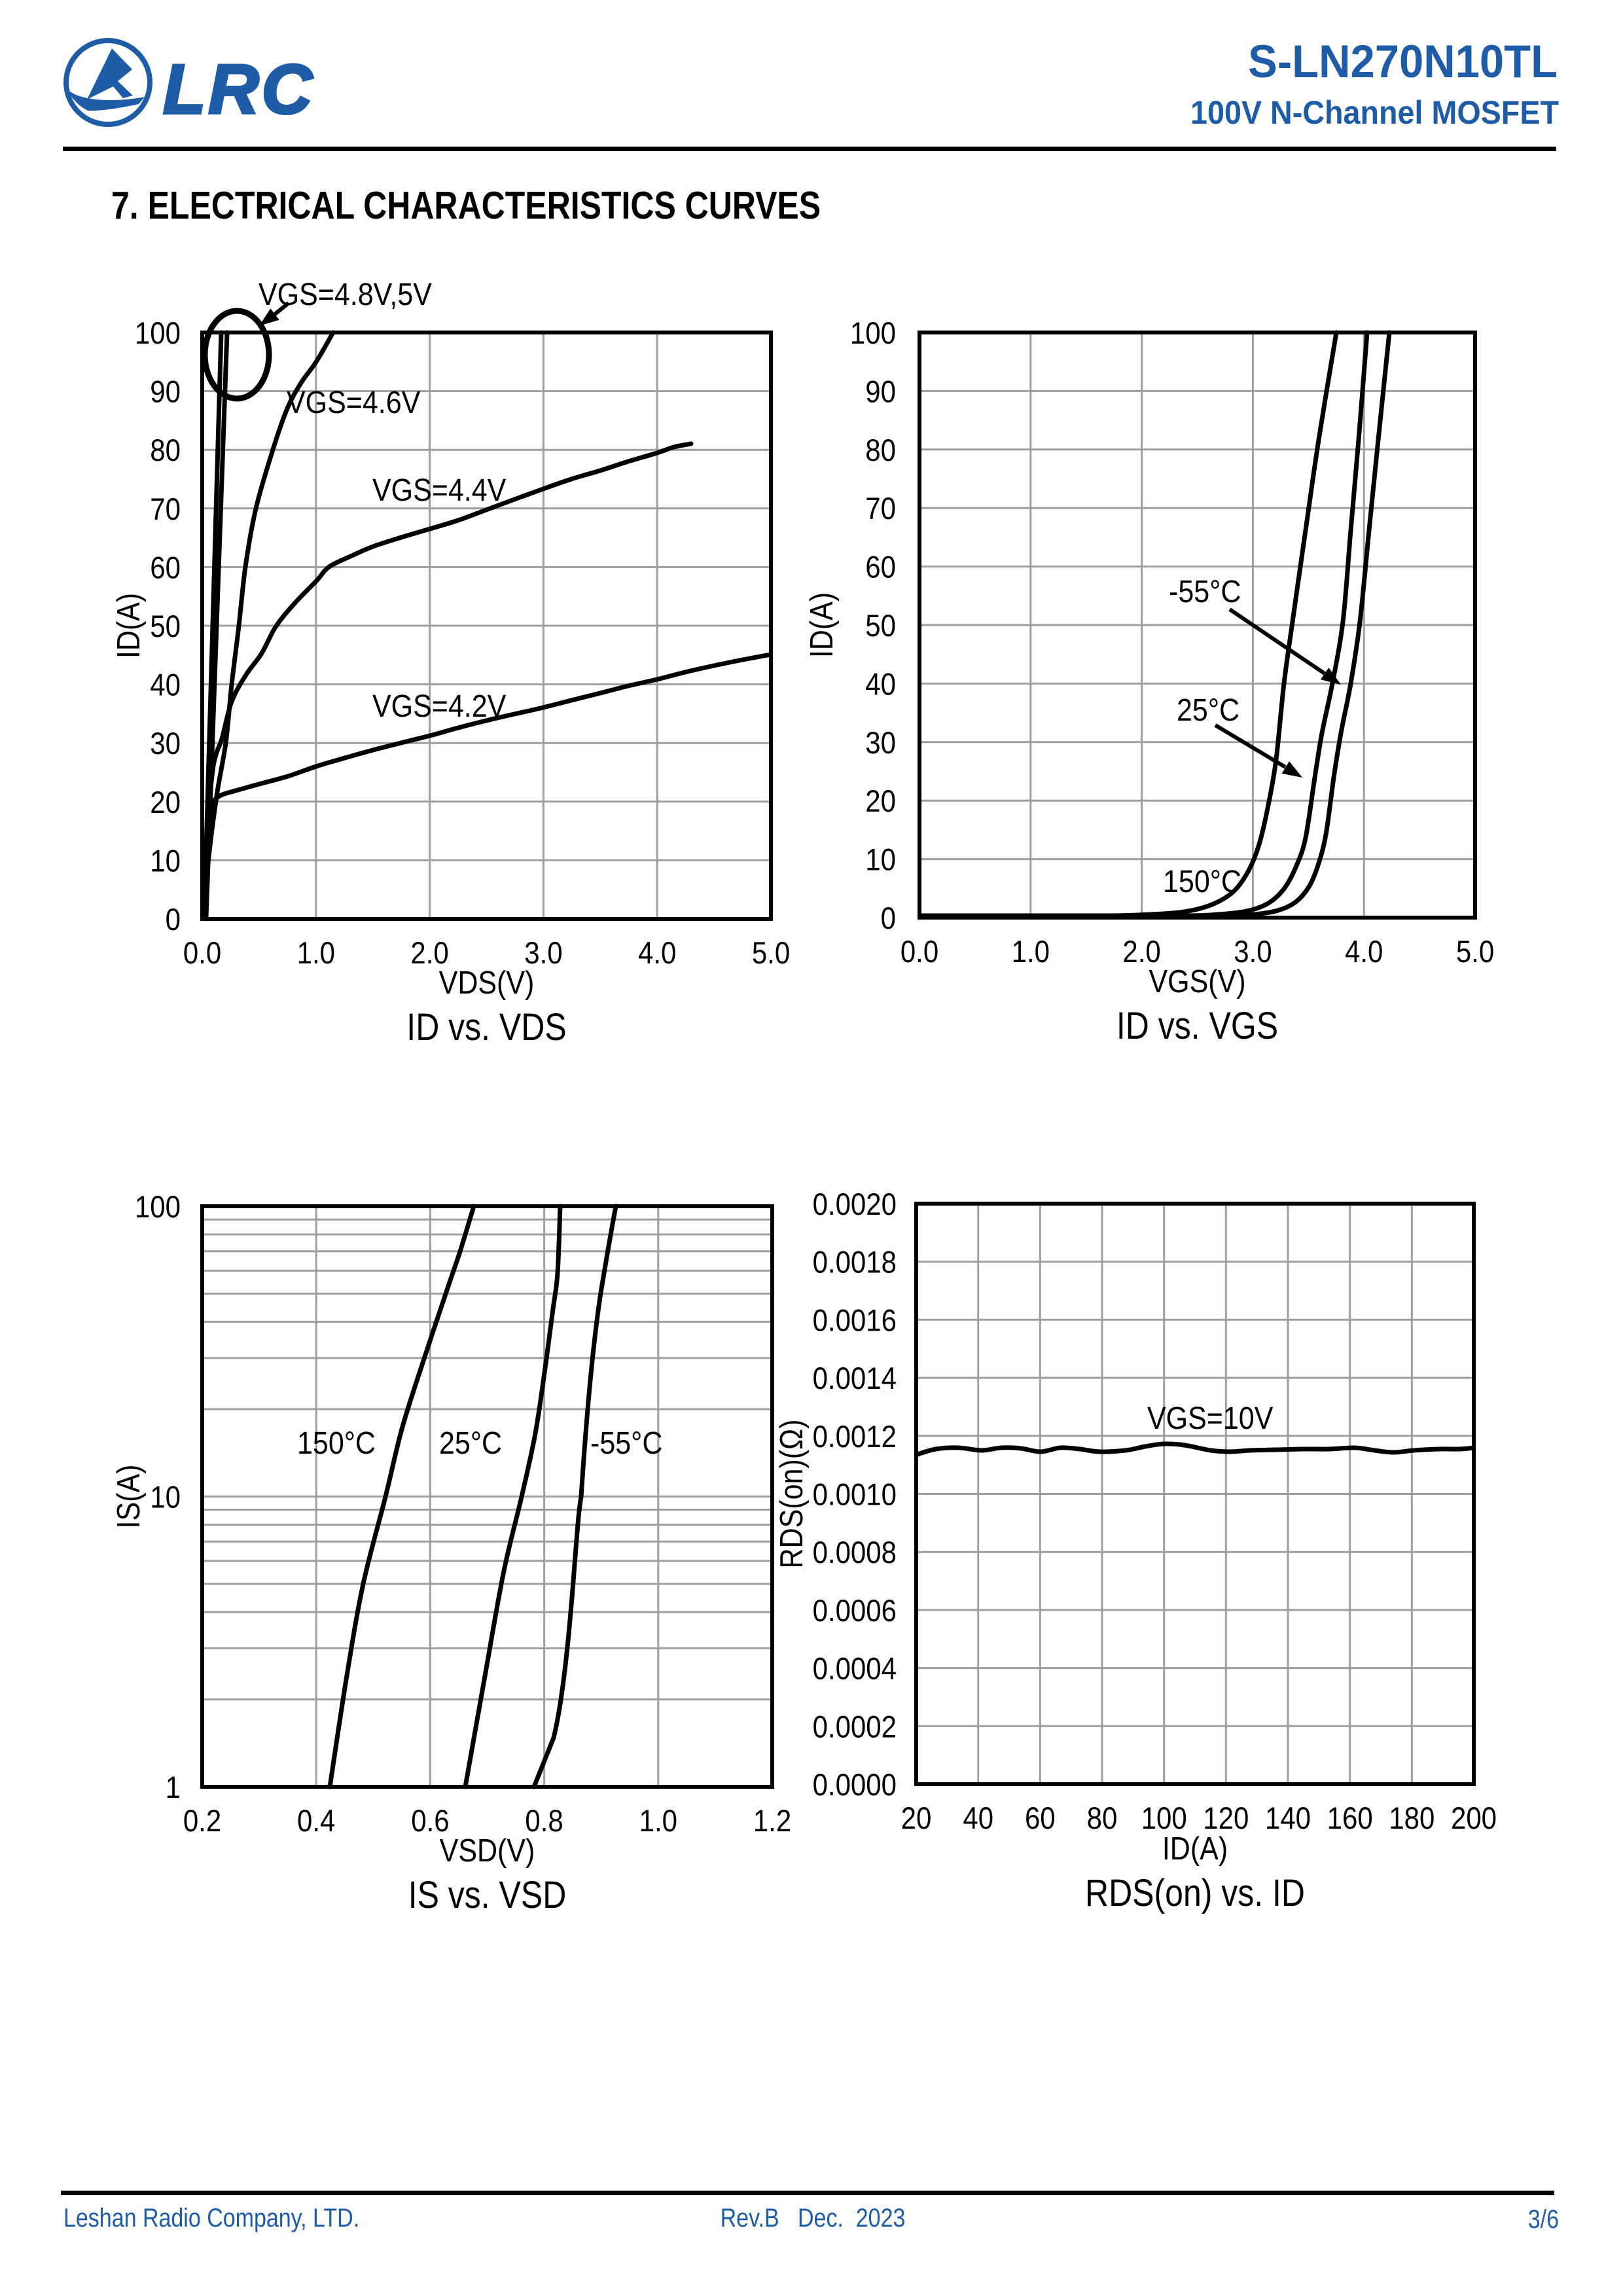 This screenshot has height=2296, width=1623. What do you see at coordinates (1350, 1819) in the screenshot?
I see `svg-text: 160` at bounding box center [1350, 1819].